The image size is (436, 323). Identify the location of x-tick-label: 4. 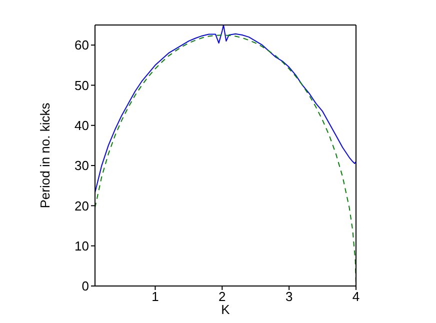
(356, 296).